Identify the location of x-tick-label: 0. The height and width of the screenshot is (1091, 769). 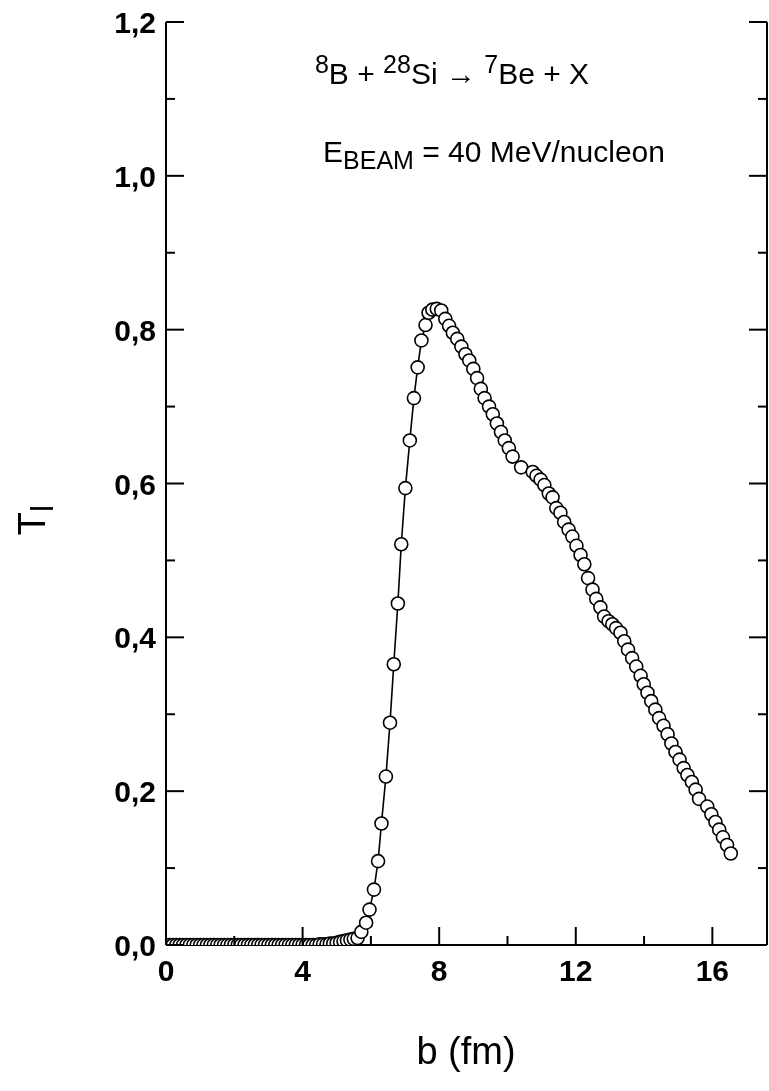
(166, 970).